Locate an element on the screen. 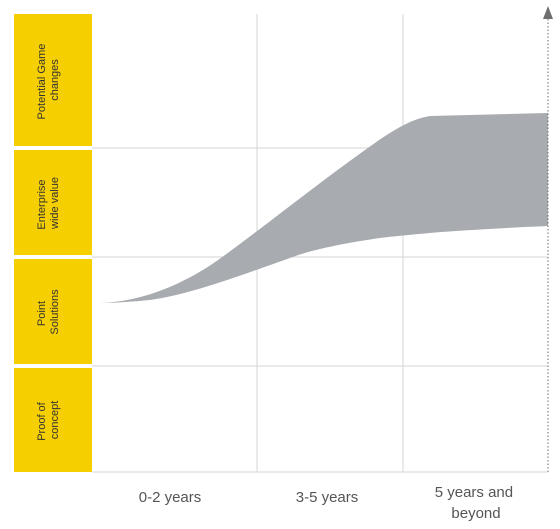  stage-label-point-solutions: Point Solutions is located at coordinates (48, 312).